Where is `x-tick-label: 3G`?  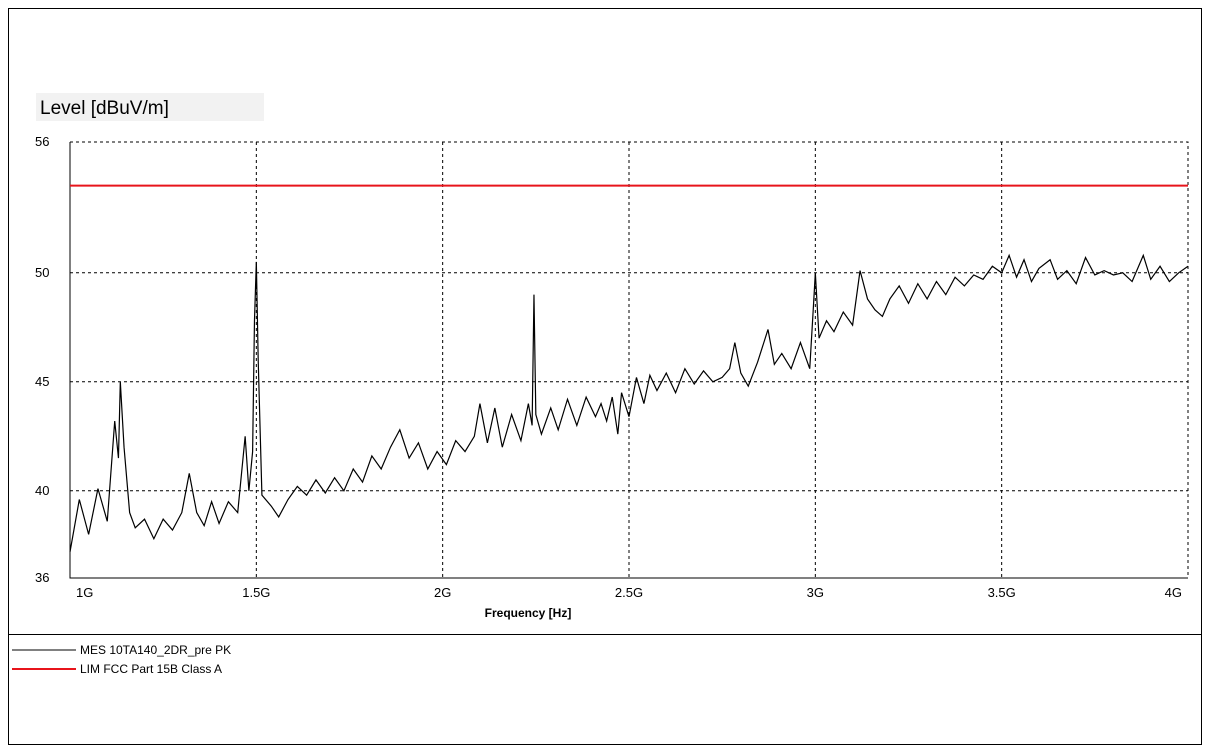 x-tick-label: 3G is located at coordinates (815, 592).